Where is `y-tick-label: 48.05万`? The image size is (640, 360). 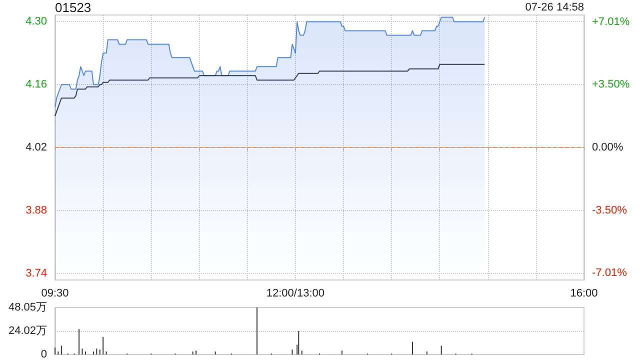 y-tick-label: 48.05万 is located at coordinates (27, 308).